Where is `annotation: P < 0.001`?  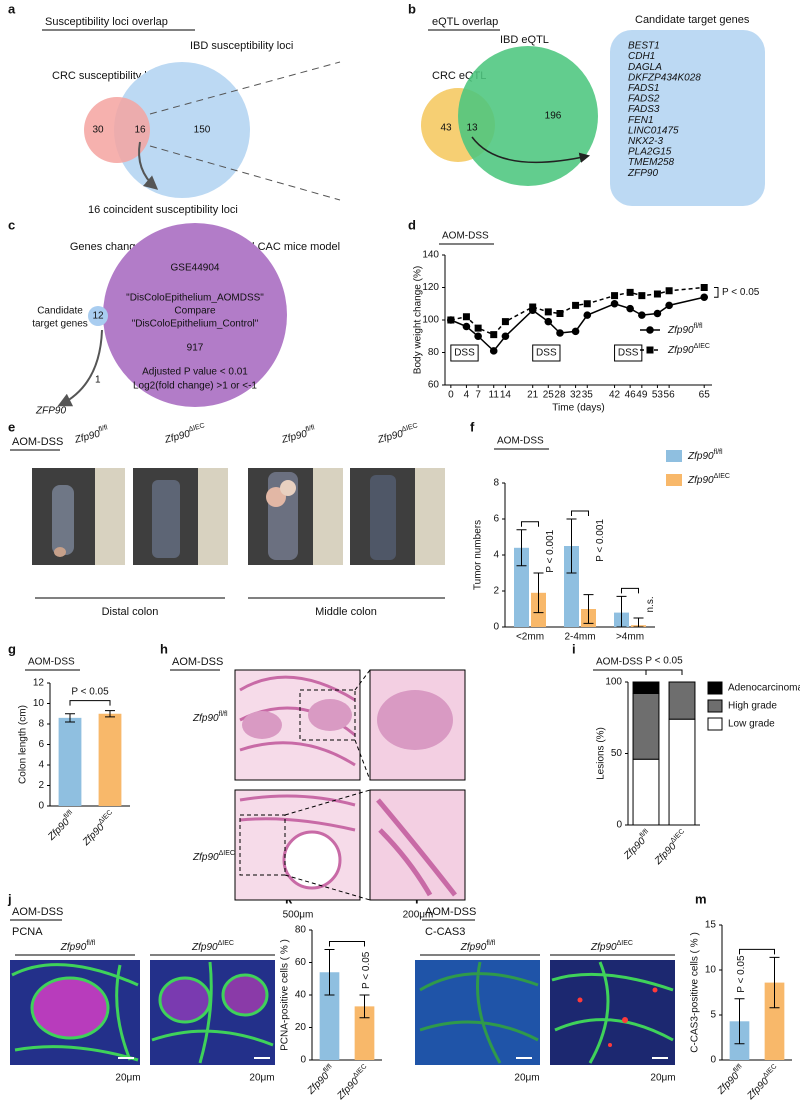 annotation: P < 0.001 is located at coordinates (600, 540).